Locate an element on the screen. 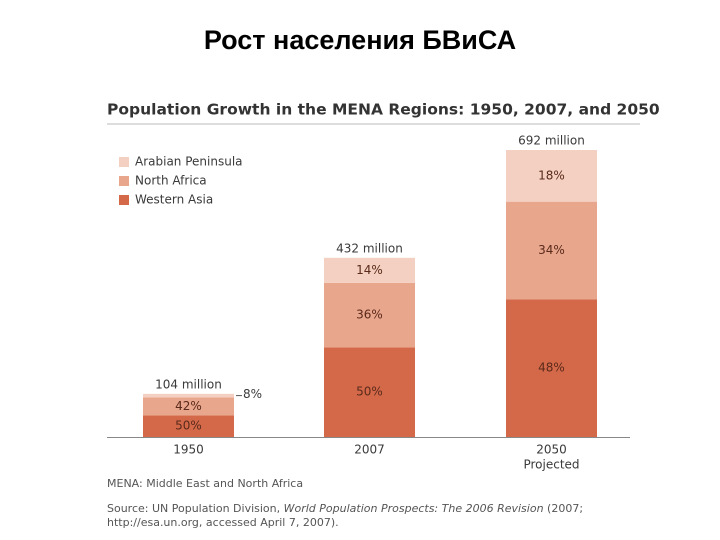 Image resolution: width=720 pixels, height=540 pixels. segment-label: 42% is located at coordinates (188, 406).